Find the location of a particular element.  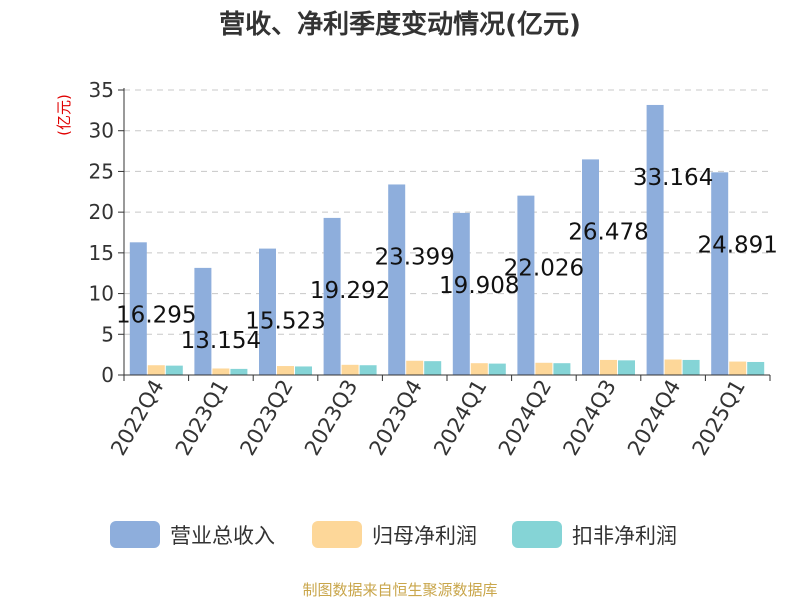

x-tick-label: 2023Q3 is located at coordinates (331, 418).